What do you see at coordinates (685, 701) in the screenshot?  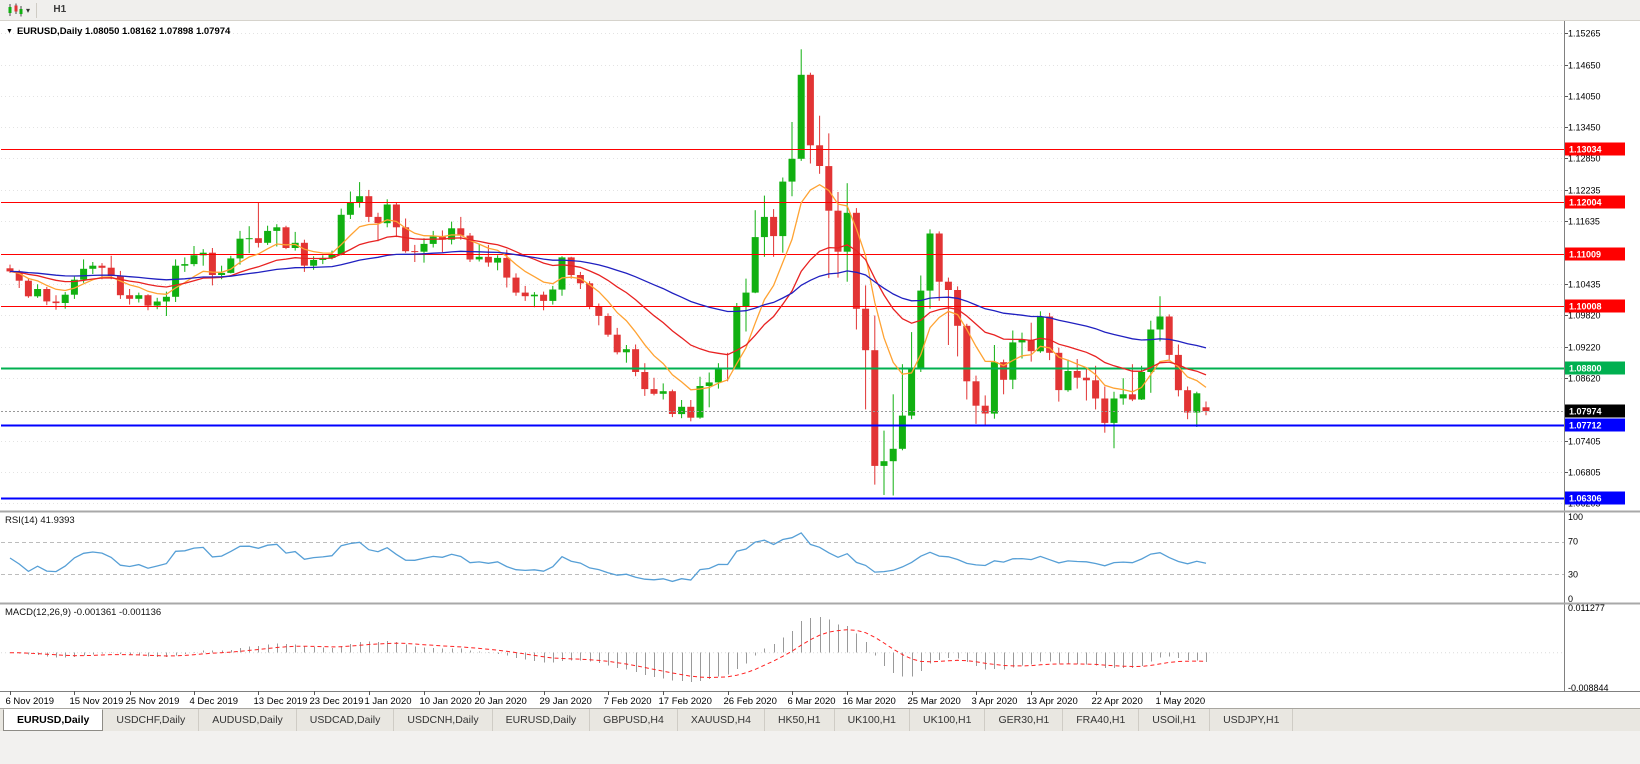 I see `time-axis-label: 17 Feb 2020` at bounding box center [685, 701].